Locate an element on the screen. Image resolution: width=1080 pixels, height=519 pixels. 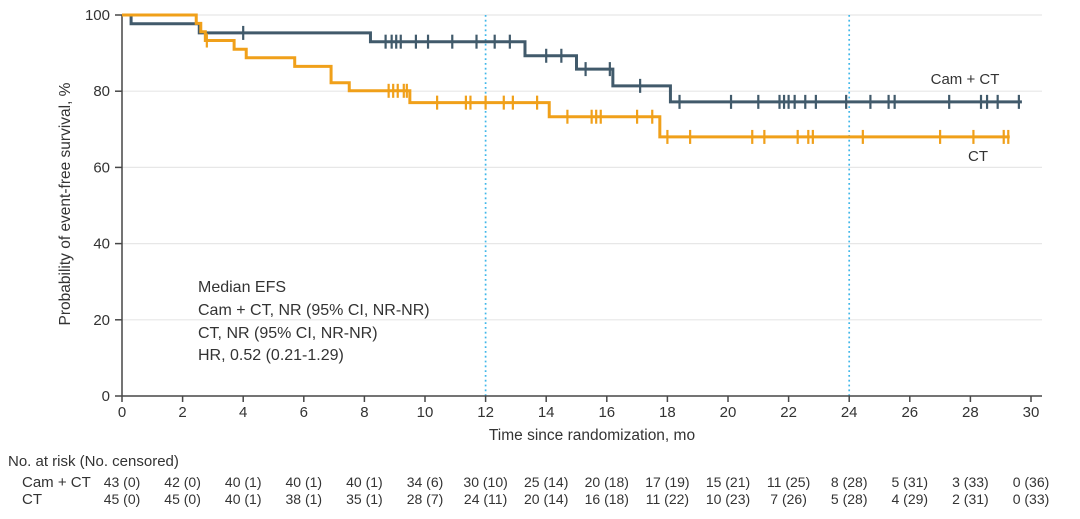
risk-table-header: No. at risk (No. censored) is located at coordinates (93, 461).